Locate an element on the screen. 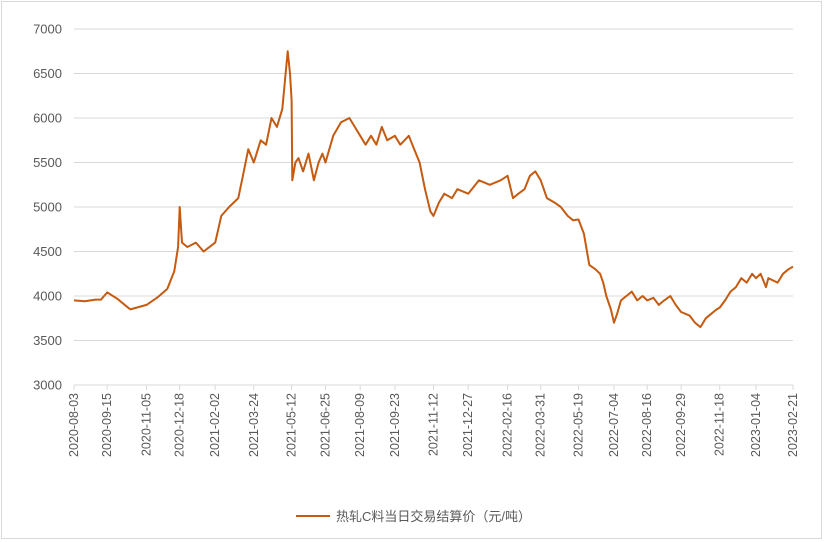 This screenshot has height=542, width=825. x-tick-label: 2023-02-21 is located at coordinates (793, 425).